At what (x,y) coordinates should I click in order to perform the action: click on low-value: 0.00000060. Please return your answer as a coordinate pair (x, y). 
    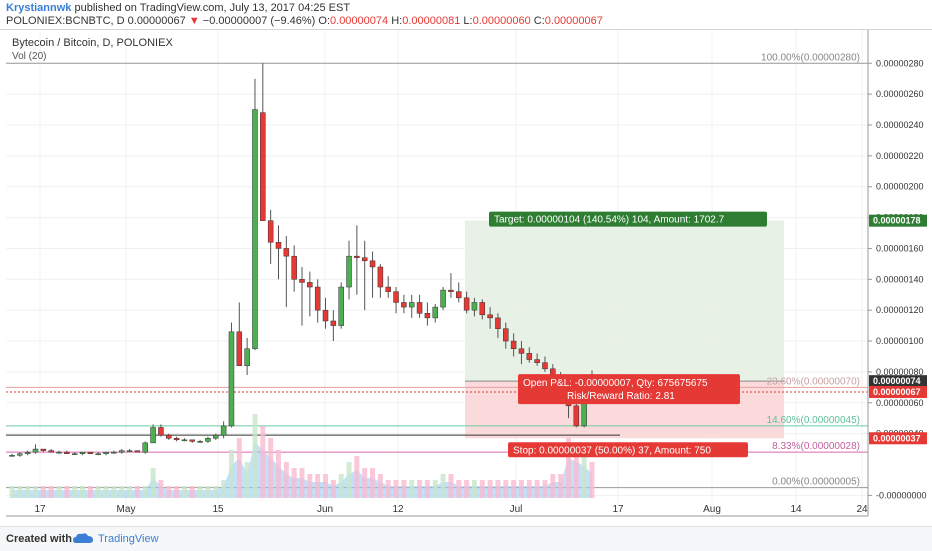
    Looking at the image, I should click on (501, 21).